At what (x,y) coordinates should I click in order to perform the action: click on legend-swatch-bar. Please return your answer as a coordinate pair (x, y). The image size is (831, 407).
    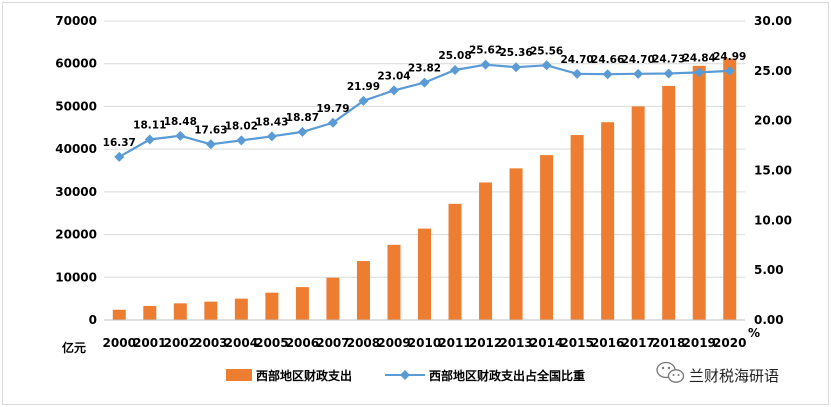
    Looking at the image, I should click on (239, 375).